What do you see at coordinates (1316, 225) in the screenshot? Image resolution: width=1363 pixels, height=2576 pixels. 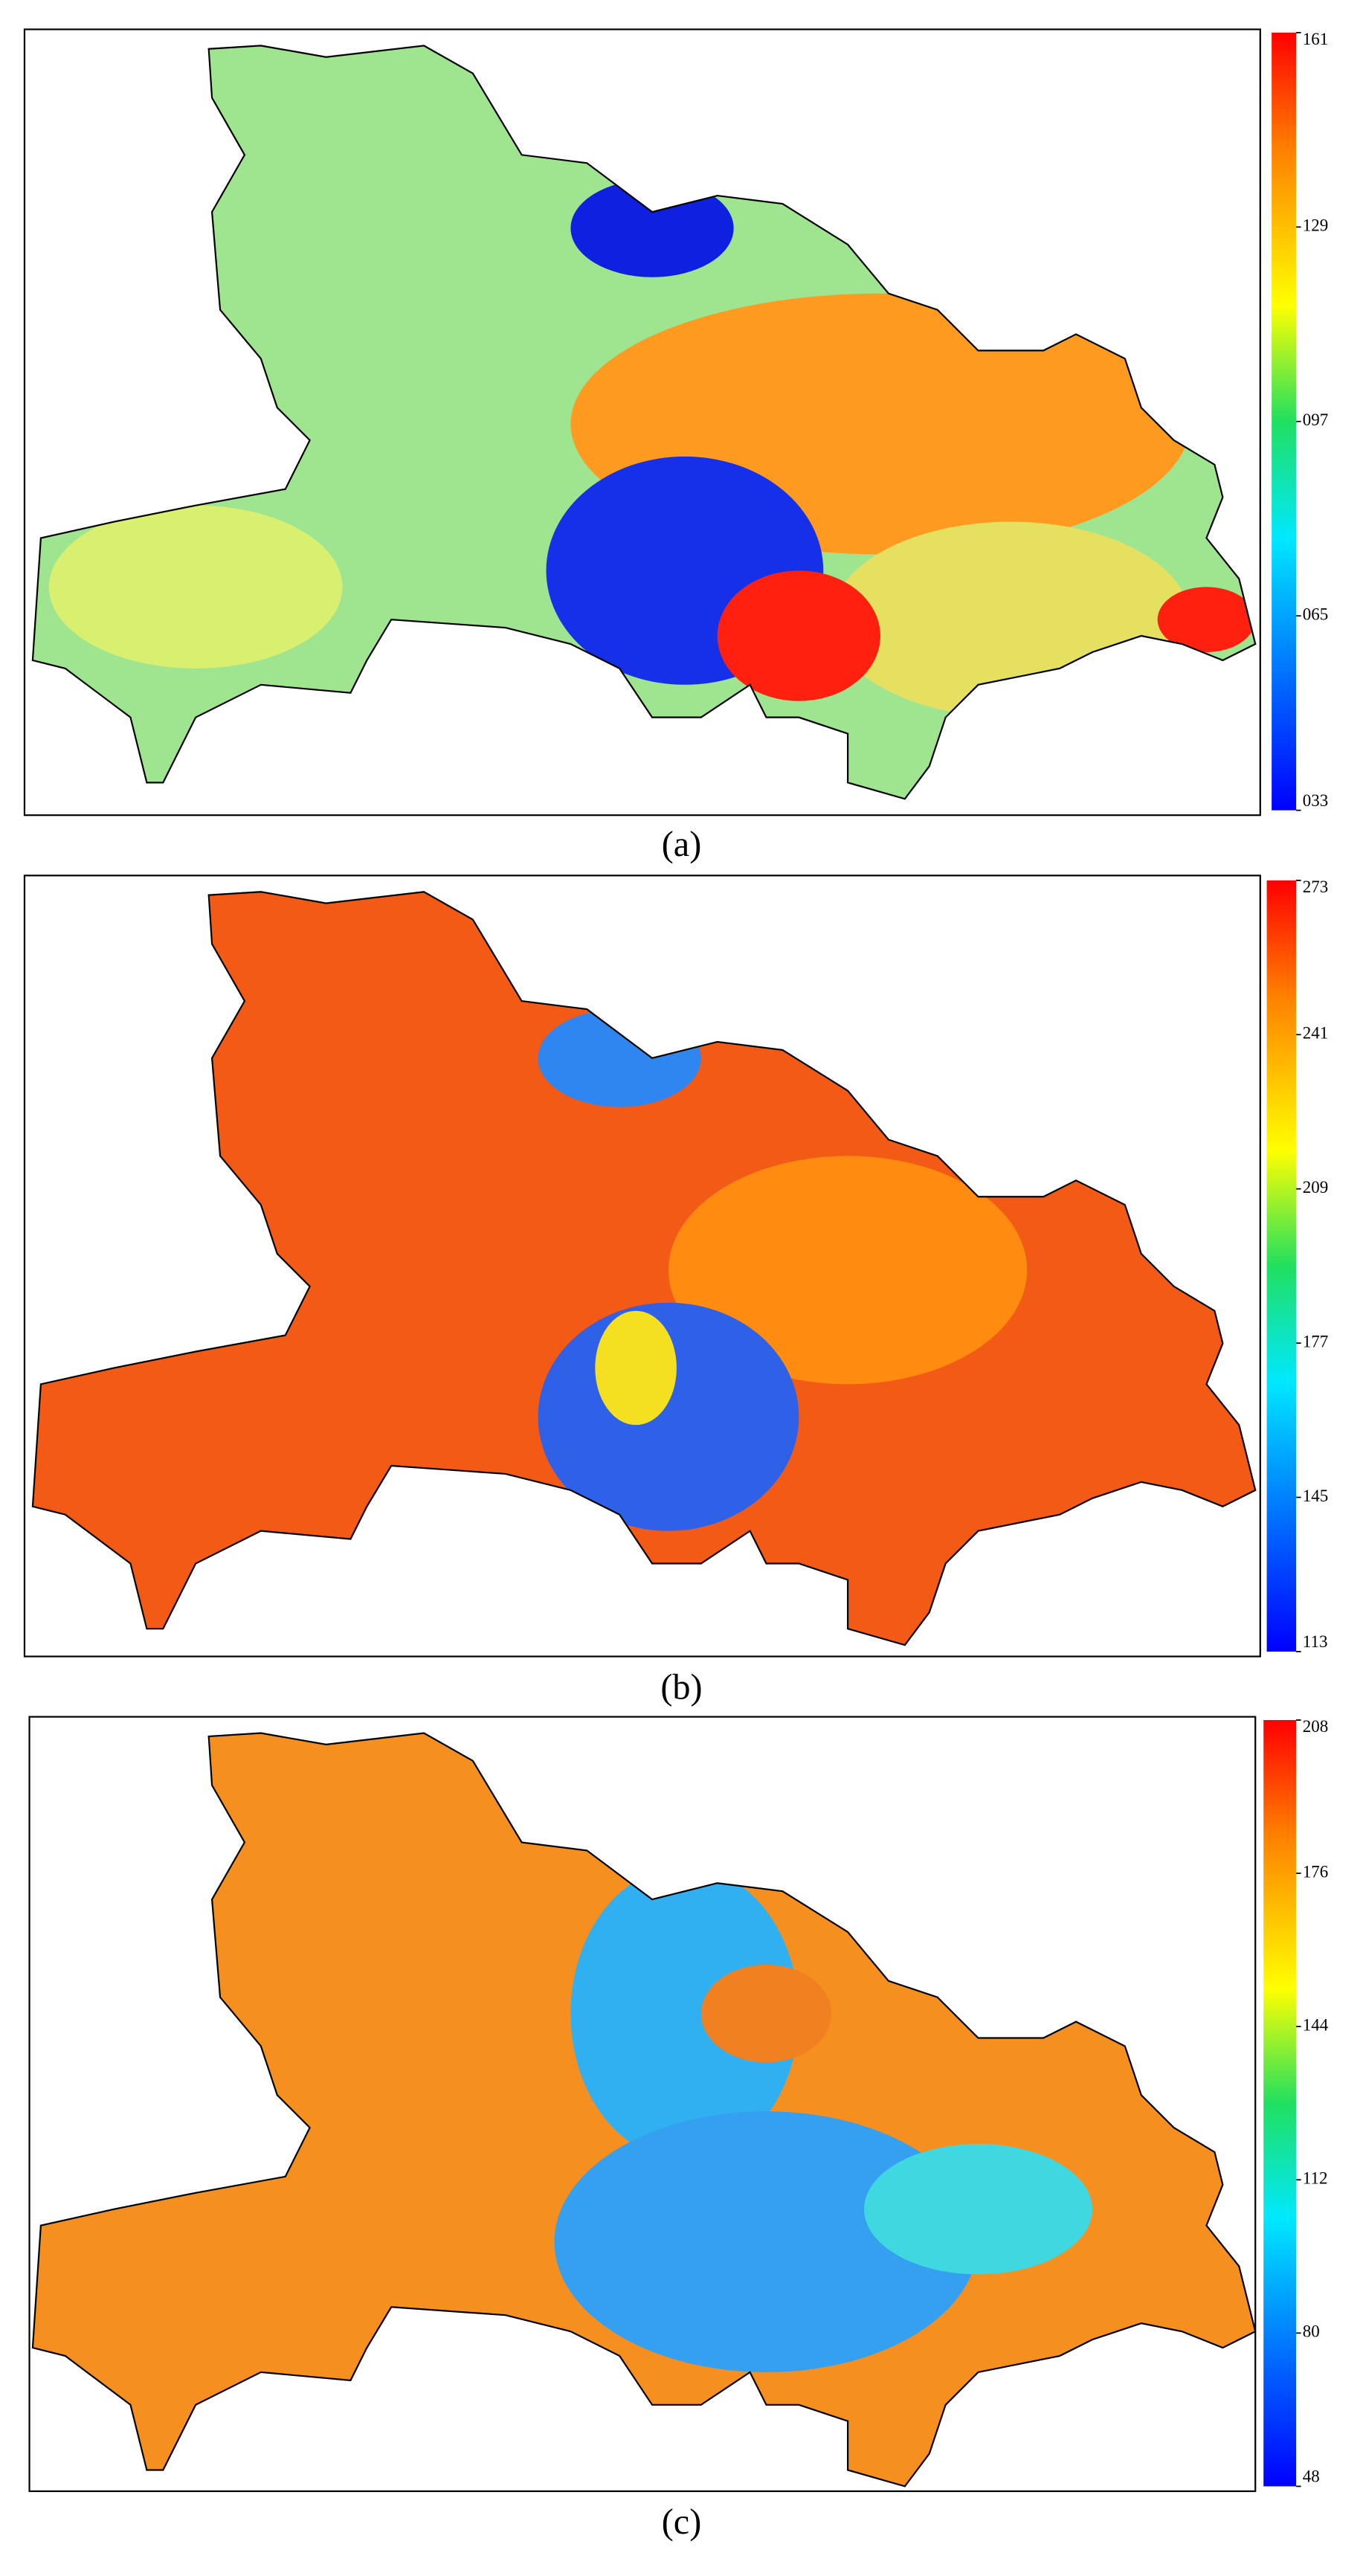 I see `colorbar-tick-label: 129` at bounding box center [1316, 225].